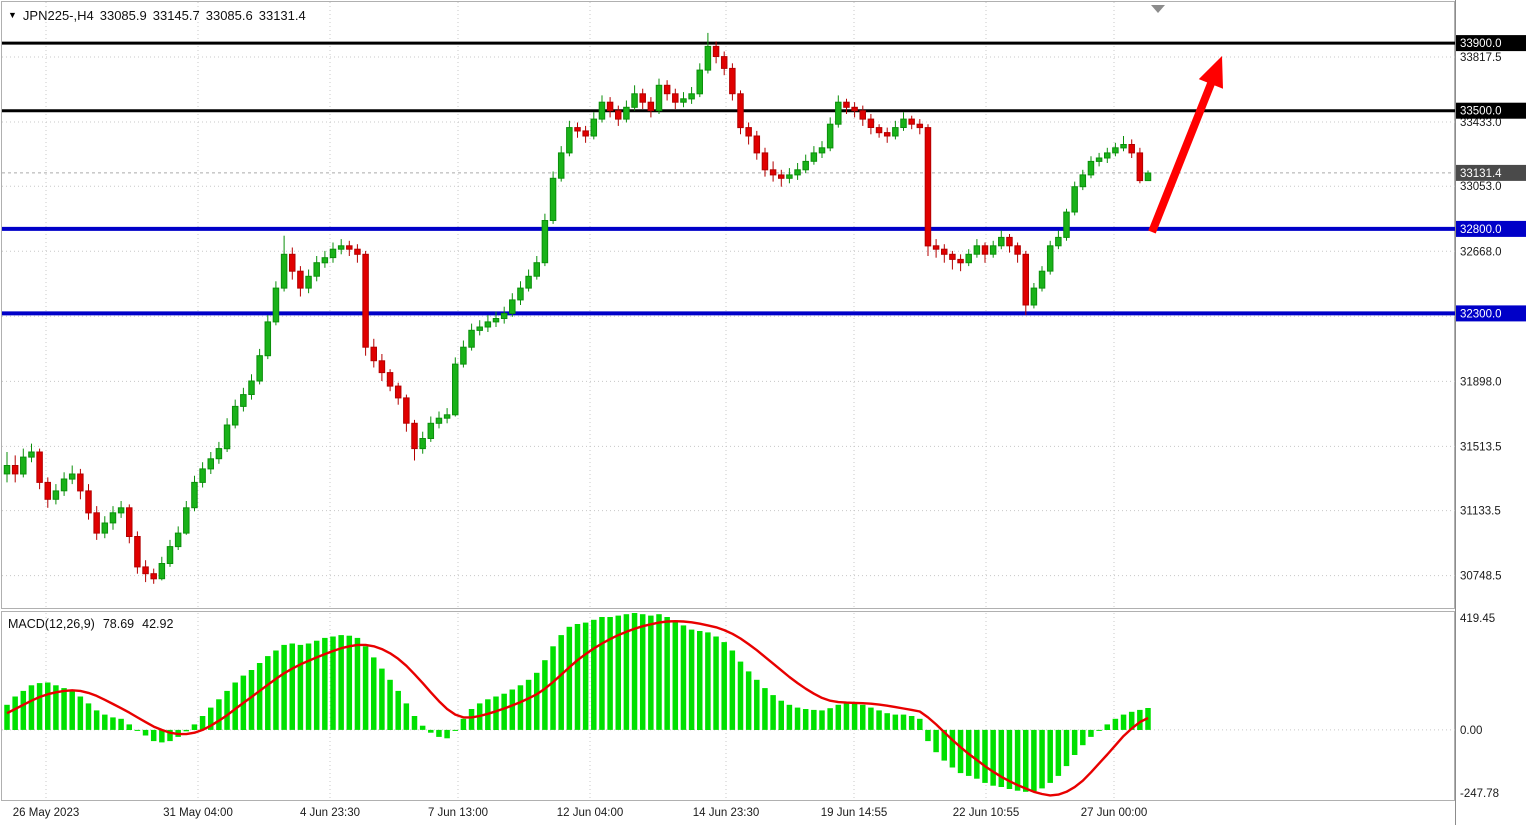  I want to click on svg-text: 32300.0, so click(1481, 314).